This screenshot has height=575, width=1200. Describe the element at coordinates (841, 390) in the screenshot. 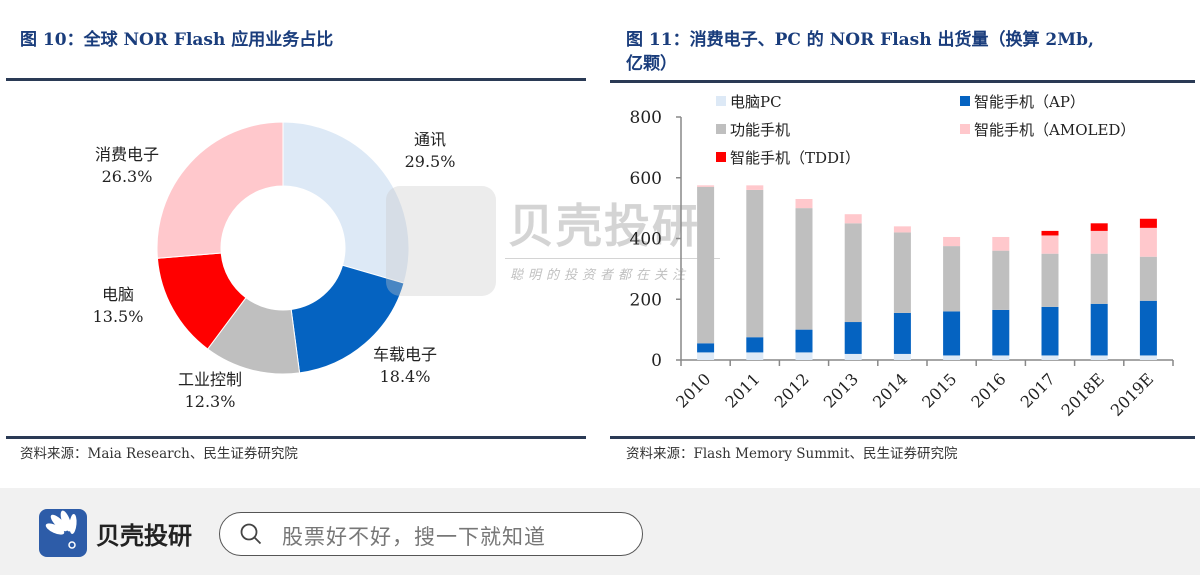

I see `x-tick-label: 2013` at that location.